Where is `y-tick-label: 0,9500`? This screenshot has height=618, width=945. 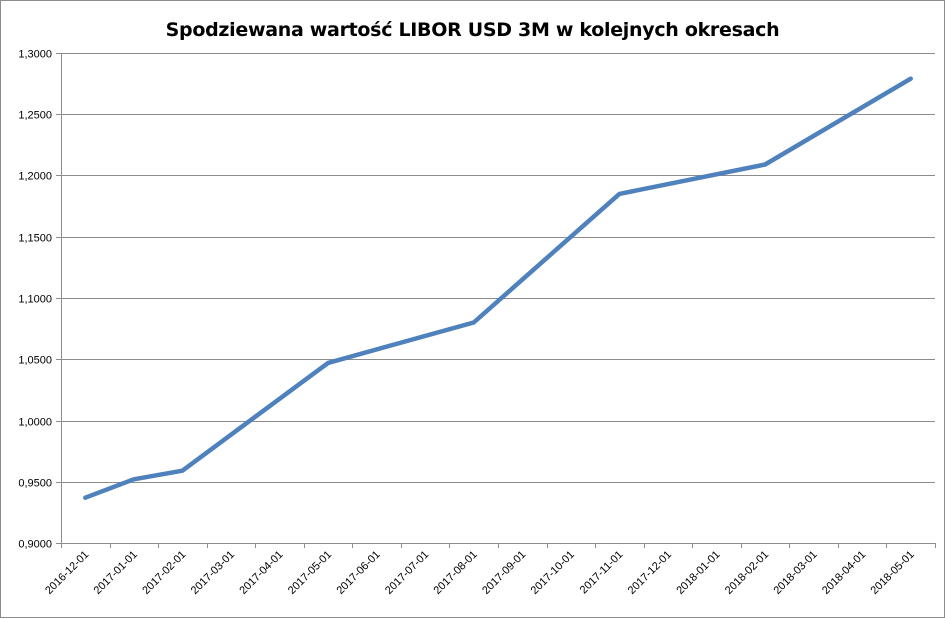
y-tick-label: 0,9500 is located at coordinates (35, 484).